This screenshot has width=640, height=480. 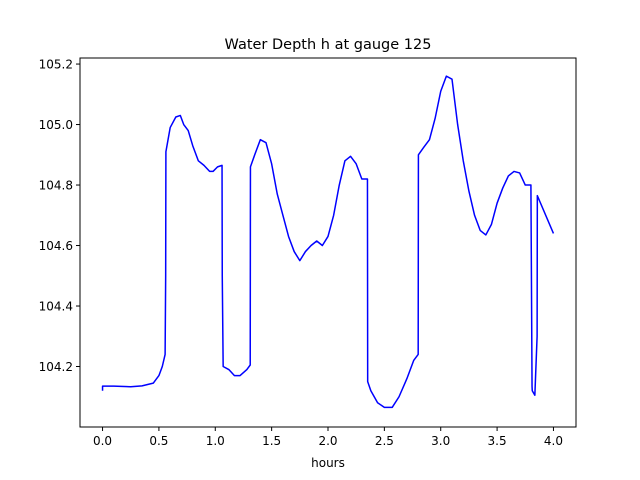 What do you see at coordinates (56, 125) in the screenshot?
I see `y-tick-label: 105.0` at bounding box center [56, 125].